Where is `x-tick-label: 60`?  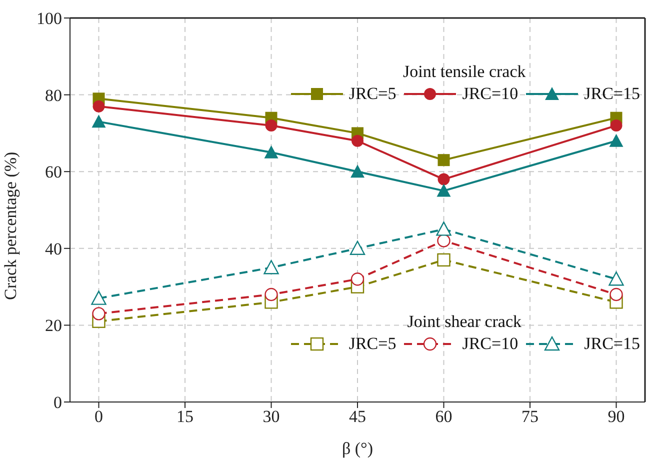 x-tick-label: 60 is located at coordinates (443, 416).